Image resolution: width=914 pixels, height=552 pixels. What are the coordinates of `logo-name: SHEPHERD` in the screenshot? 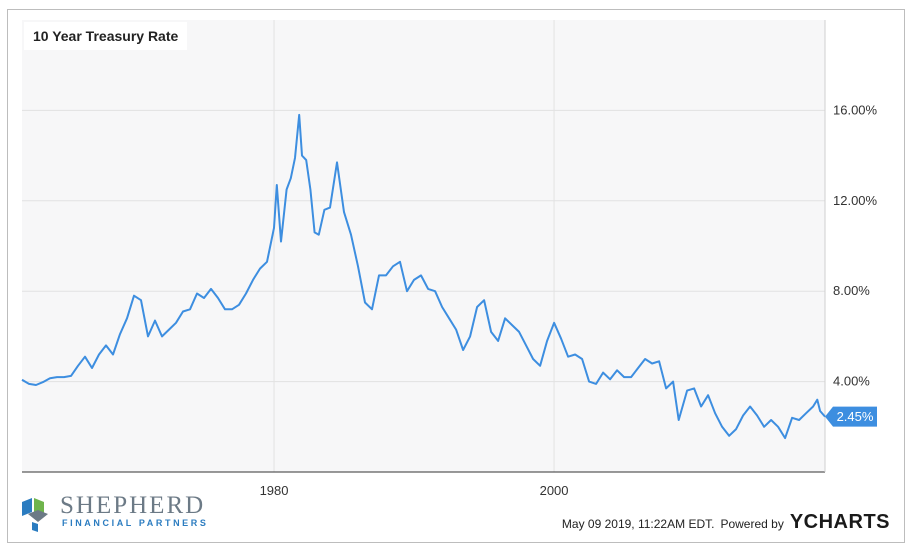 It's located at (133, 505).